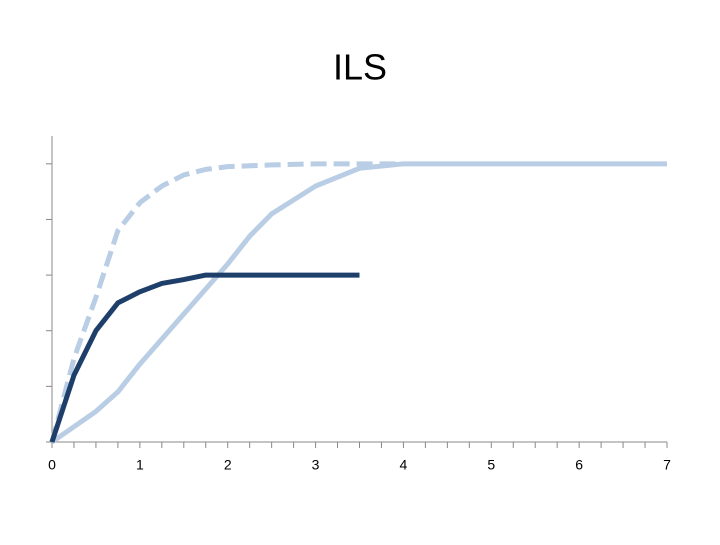  I want to click on x-tick-label: 2, so click(228, 465).